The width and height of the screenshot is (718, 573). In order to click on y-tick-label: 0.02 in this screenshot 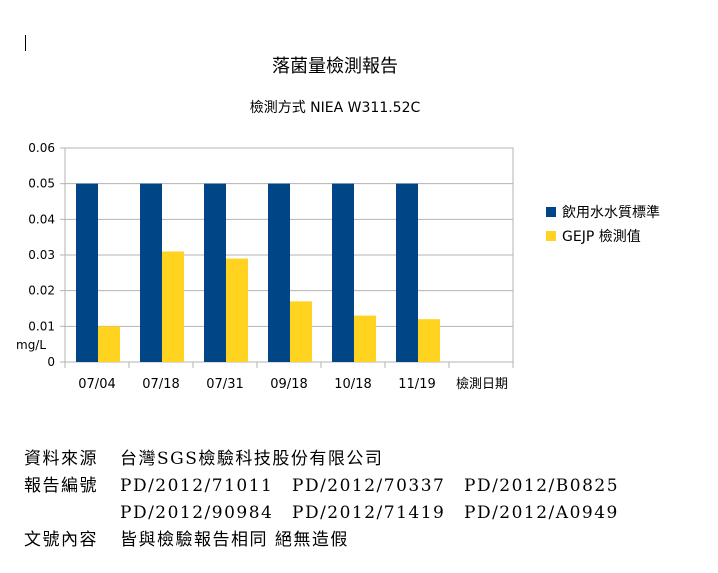, I will do `click(41, 291)`.